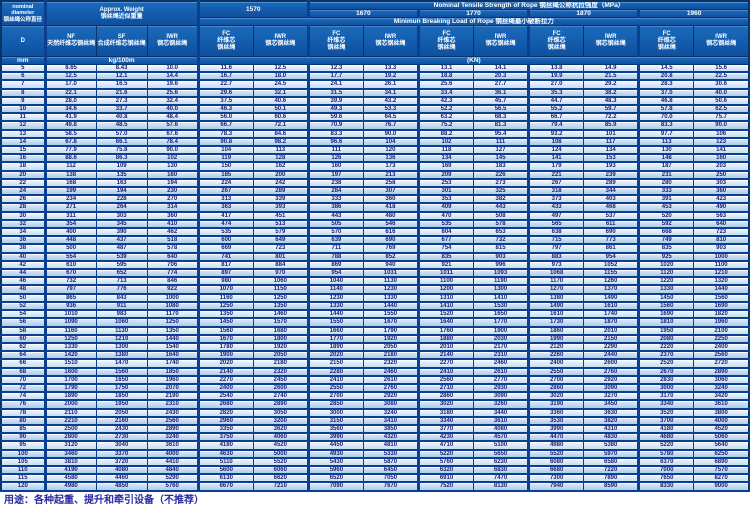 This screenshot has height=509, width=750. Describe the element at coordinates (70, 257) in the screenshot. I see `weight-cell: 554` at that location.